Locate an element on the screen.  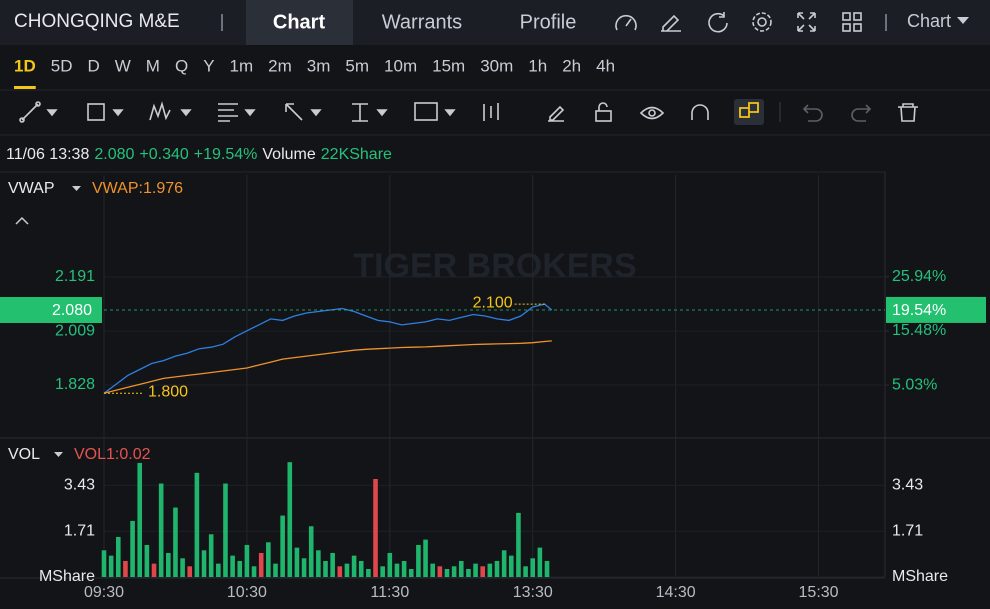
period-button: W is located at coordinates (123, 65).